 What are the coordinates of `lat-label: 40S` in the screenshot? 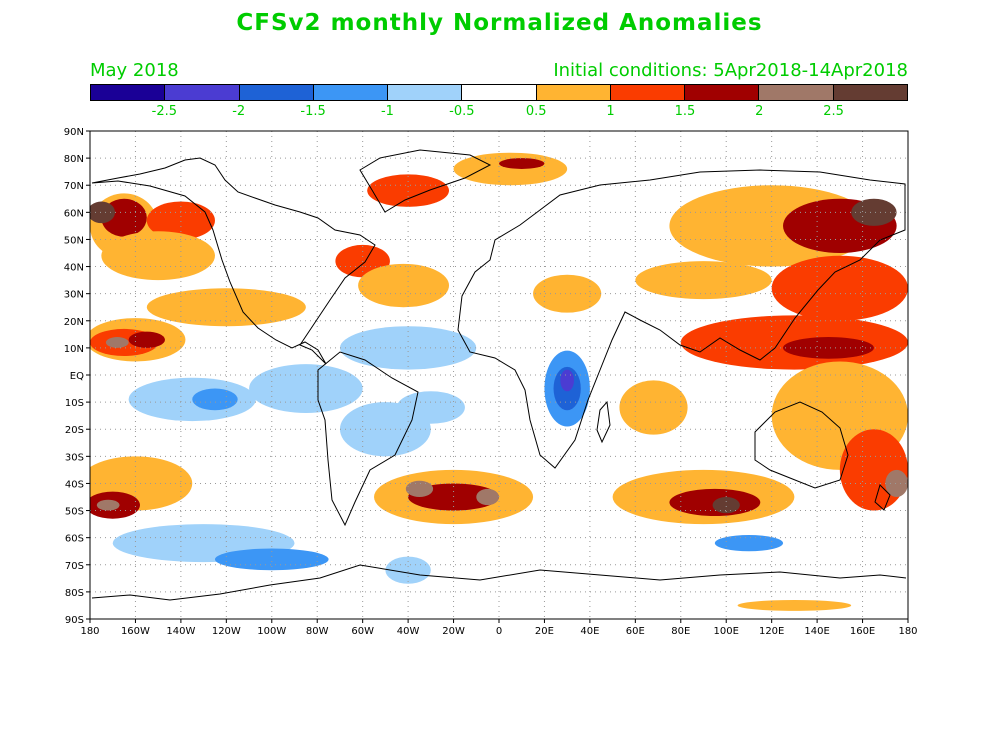 It's located at (74, 484).